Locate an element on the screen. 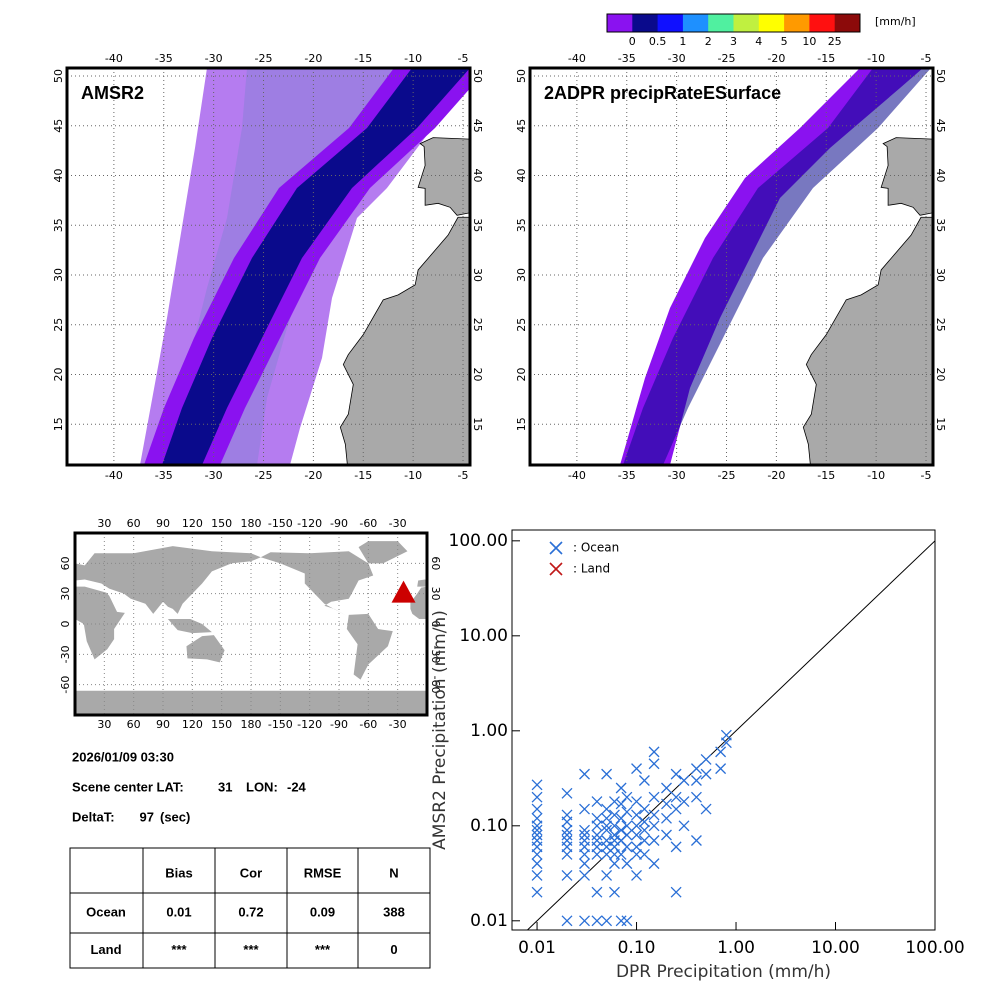 This screenshot has height=1004, width=1000. lat-tick-label: 0 is located at coordinates (435, 624).